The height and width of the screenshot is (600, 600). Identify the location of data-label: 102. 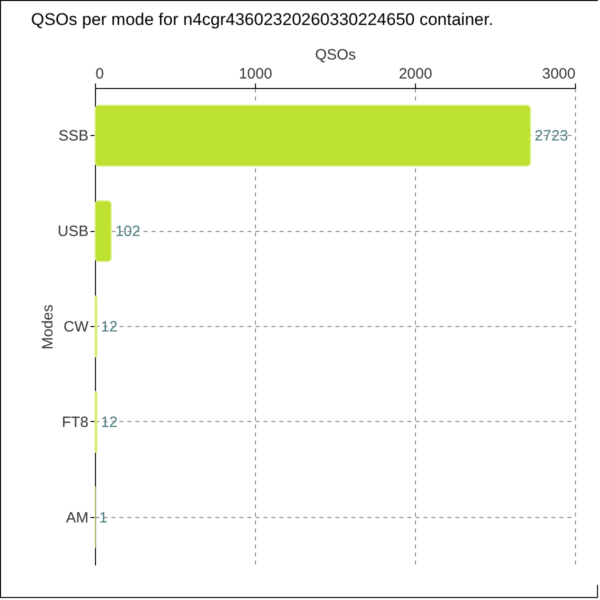
(127, 231).